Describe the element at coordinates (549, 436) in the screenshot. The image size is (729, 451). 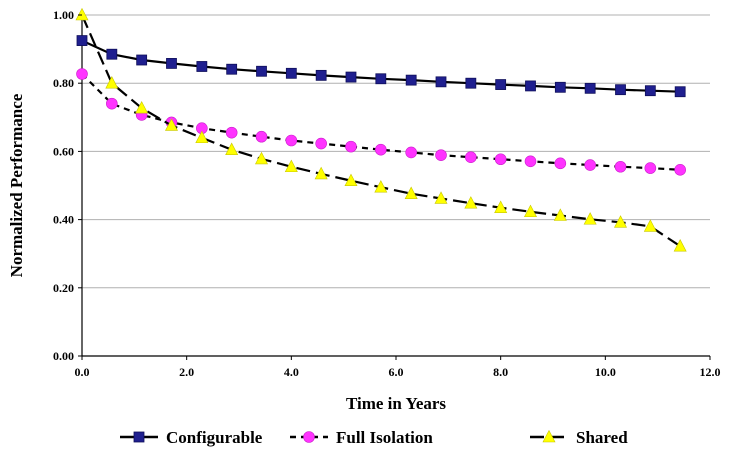
I see `legend-marker-shared` at that location.